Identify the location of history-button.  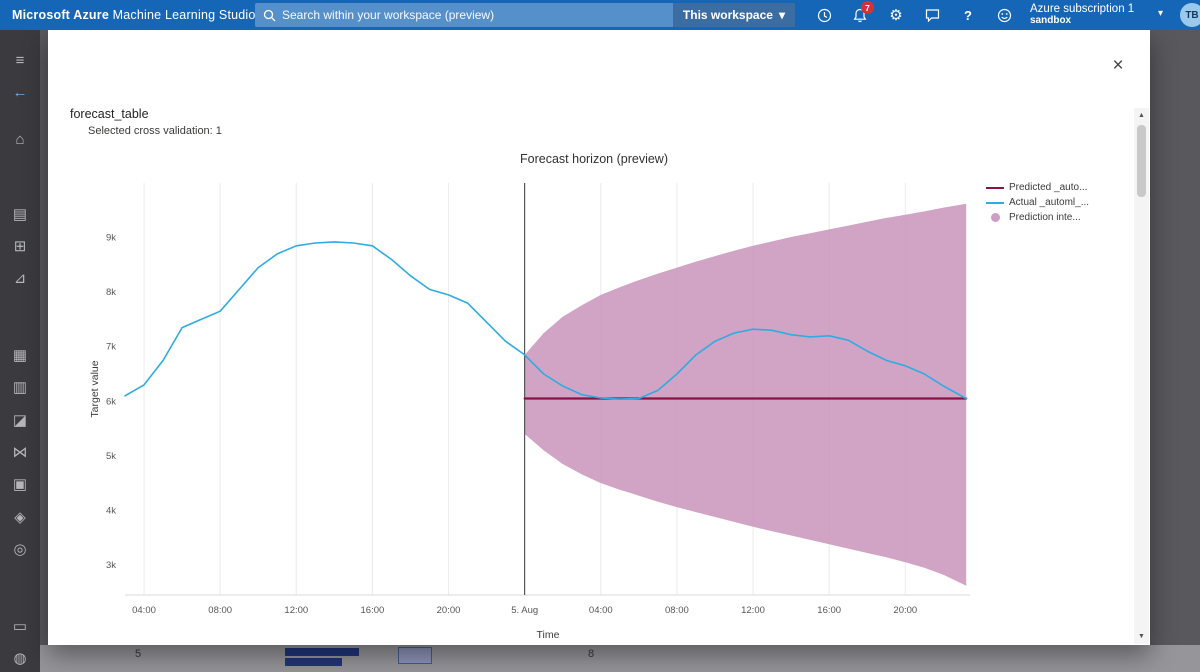
(824, 15).